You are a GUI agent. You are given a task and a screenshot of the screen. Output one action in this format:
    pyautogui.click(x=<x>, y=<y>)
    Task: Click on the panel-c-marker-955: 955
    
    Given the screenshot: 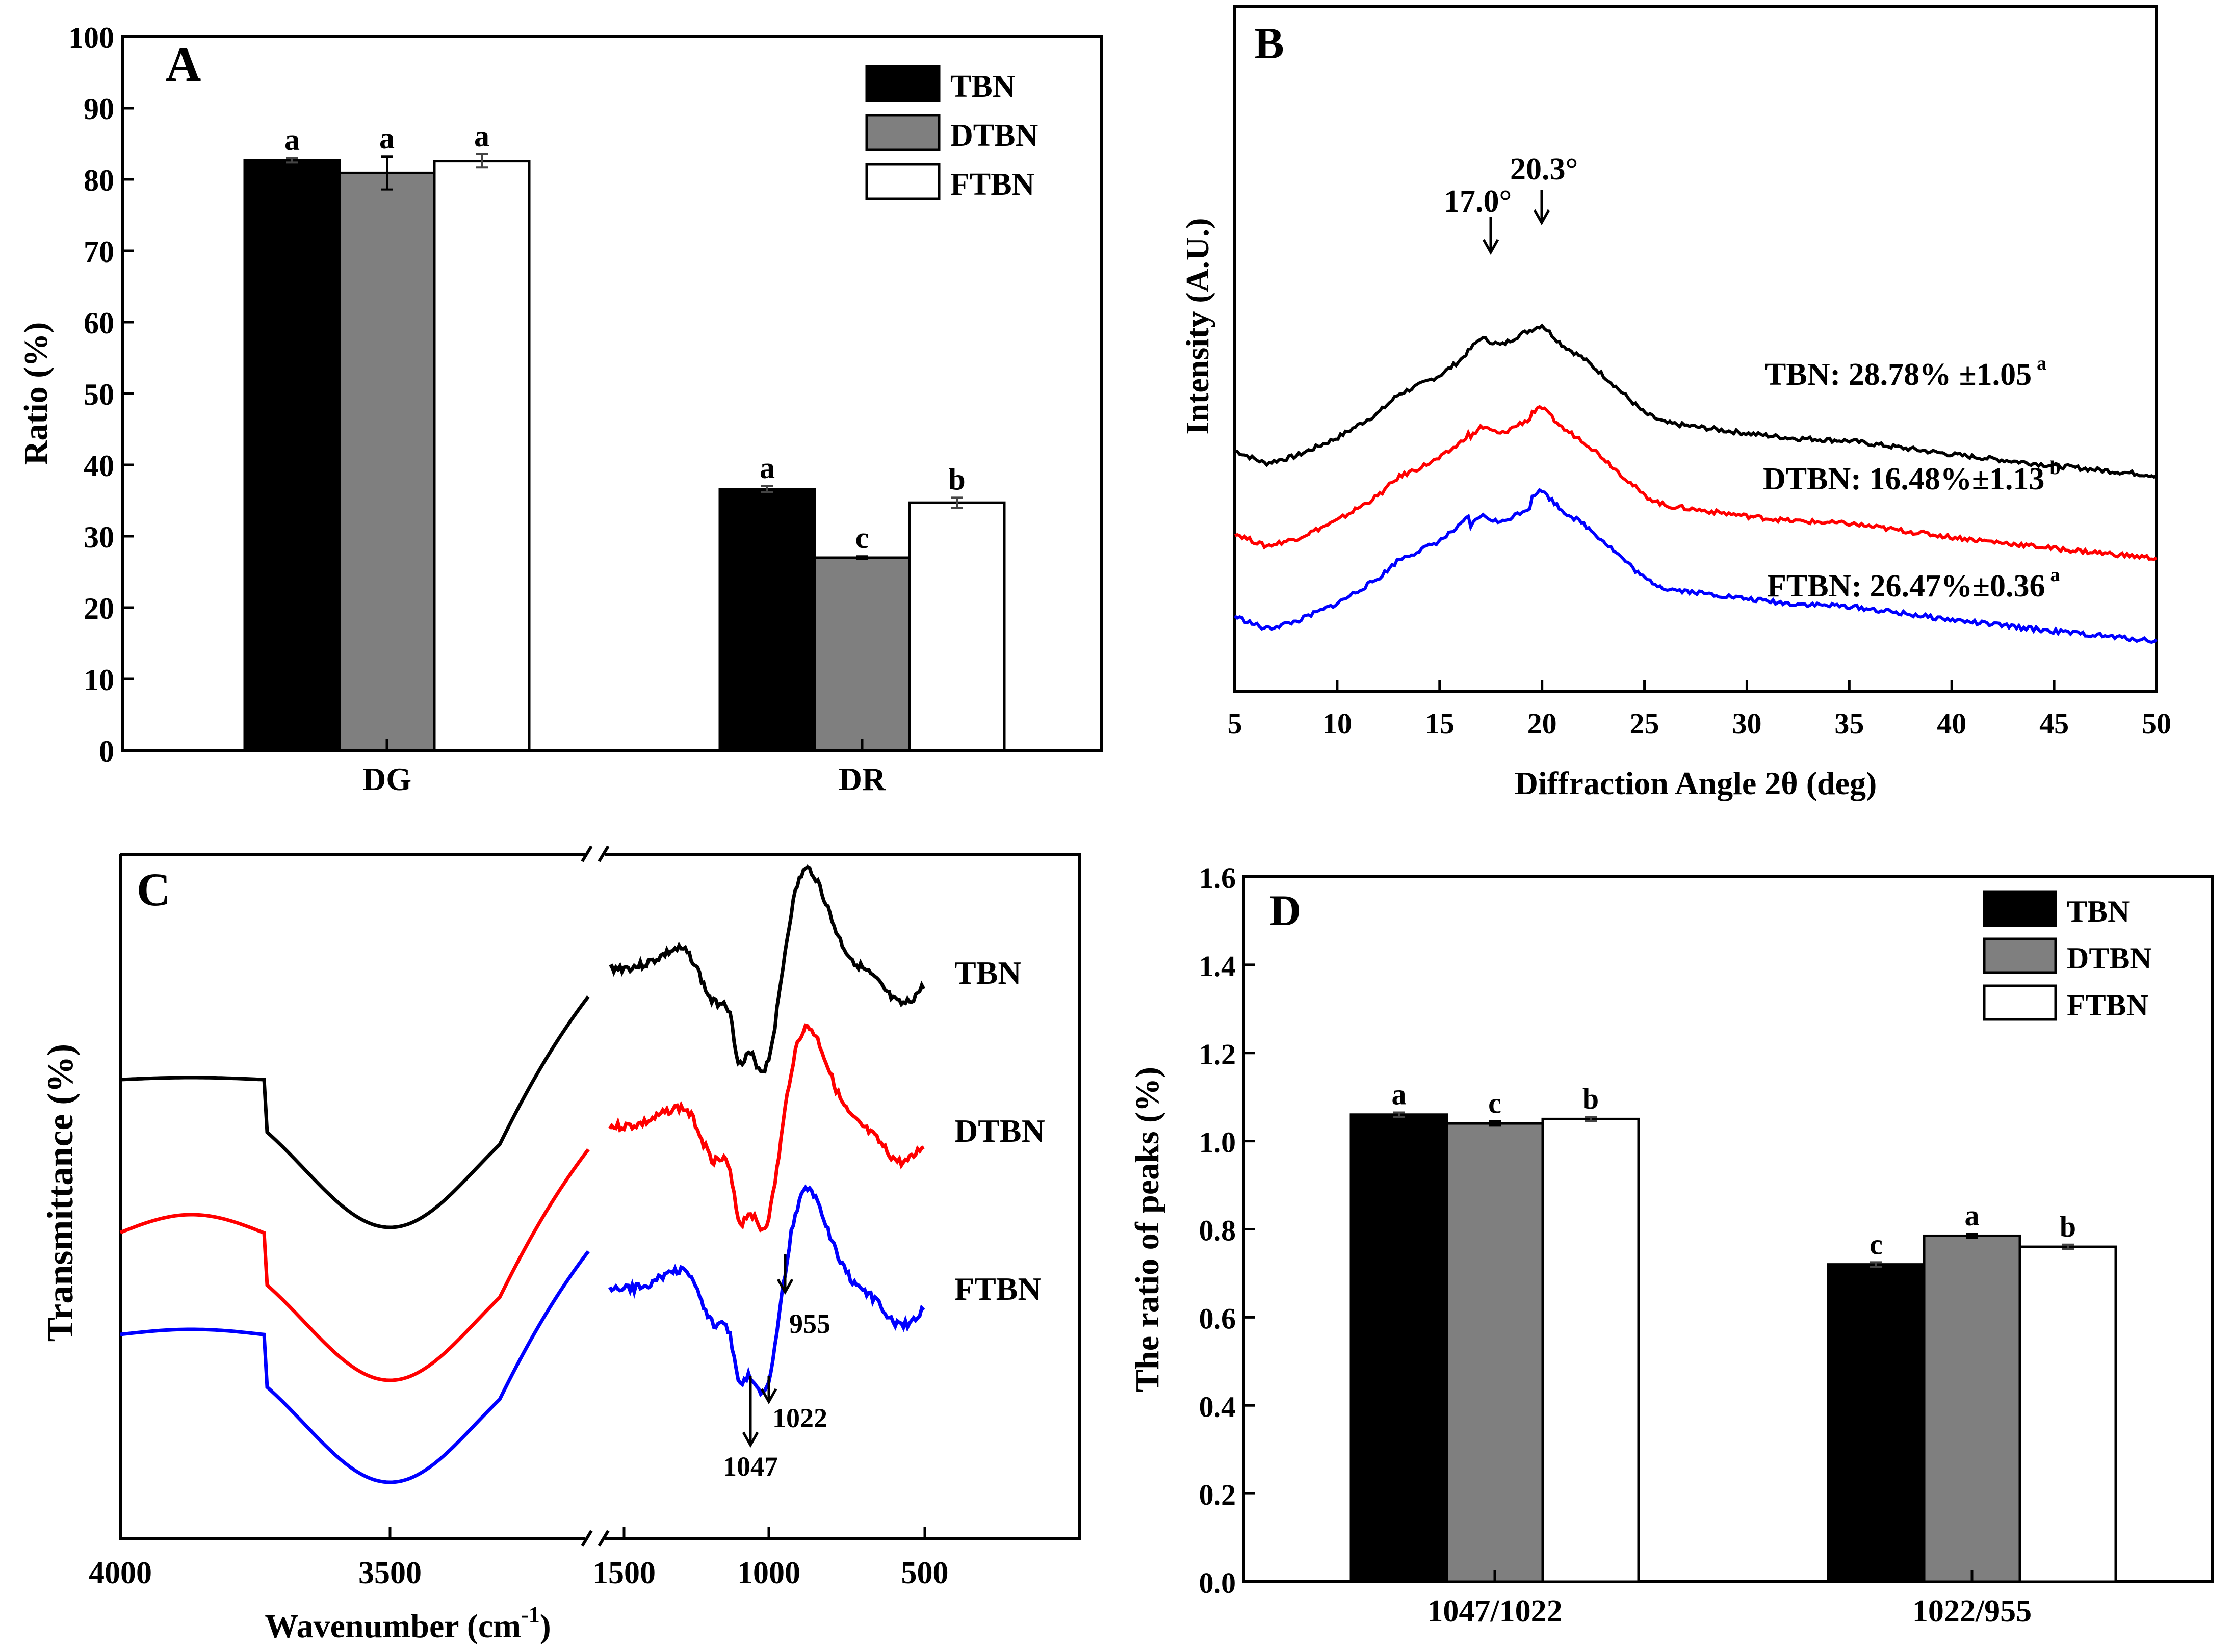 What is the action you would take?
    pyautogui.click(x=809, y=1323)
    